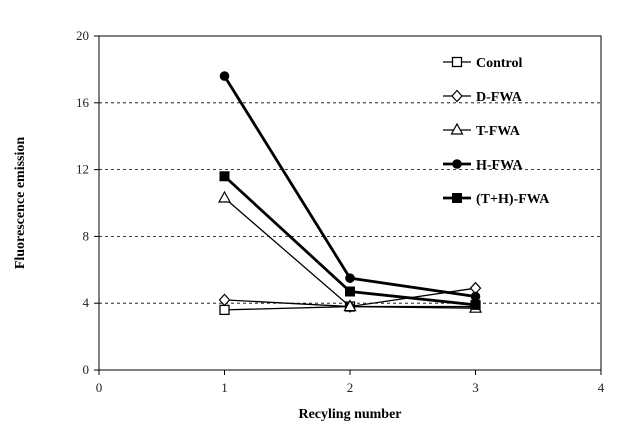 This screenshot has height=441, width=624. Describe the element at coordinates (20, 203) in the screenshot. I see `y-axis-title: Fluorescence emission` at that location.